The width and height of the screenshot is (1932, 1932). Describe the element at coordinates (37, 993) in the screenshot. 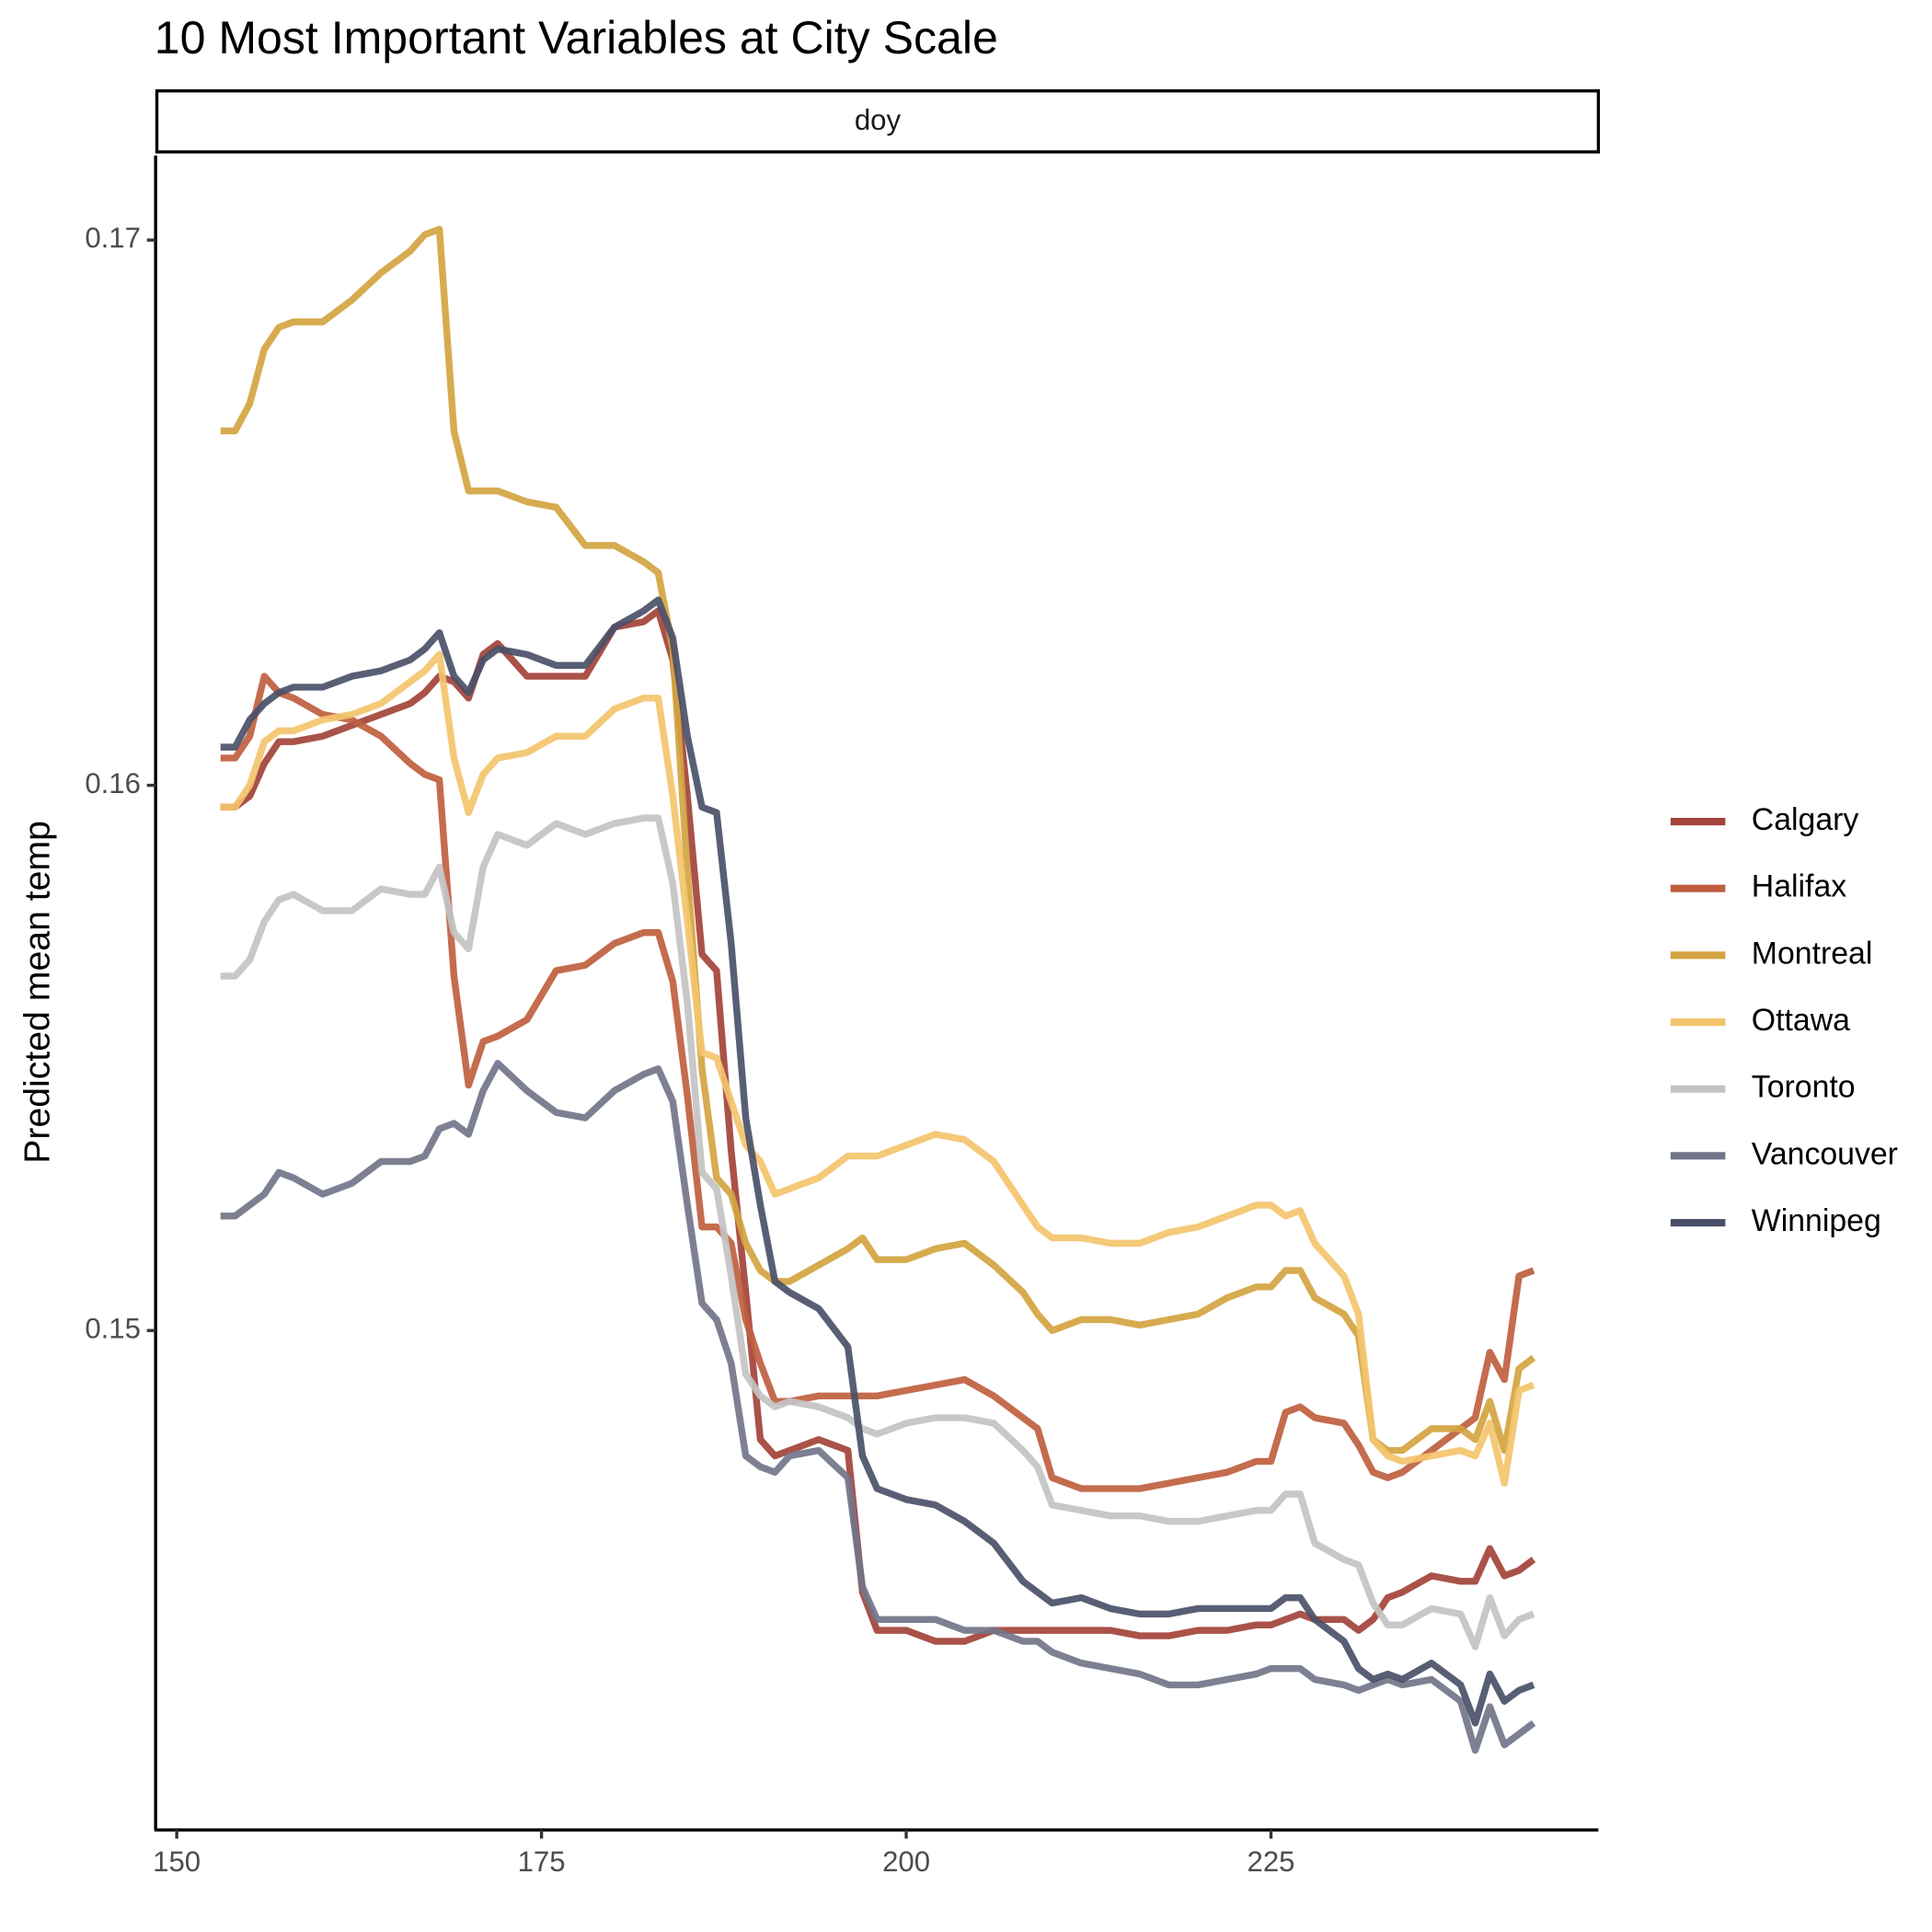

I see `y-axis-title: Predicted mean temp` at that location.